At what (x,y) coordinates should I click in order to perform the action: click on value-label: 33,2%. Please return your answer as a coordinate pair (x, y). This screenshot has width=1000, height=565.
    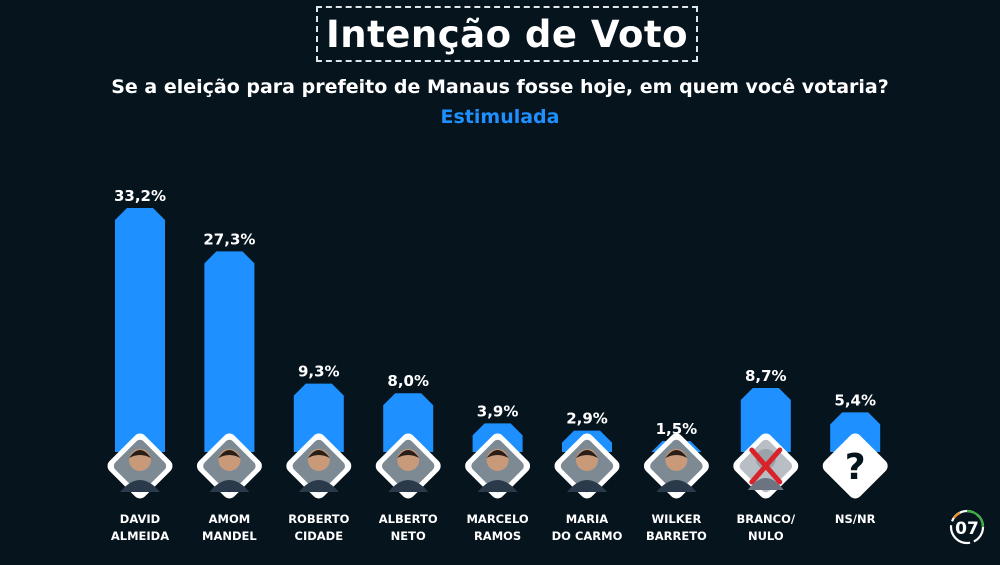
    Looking at the image, I should click on (140, 196).